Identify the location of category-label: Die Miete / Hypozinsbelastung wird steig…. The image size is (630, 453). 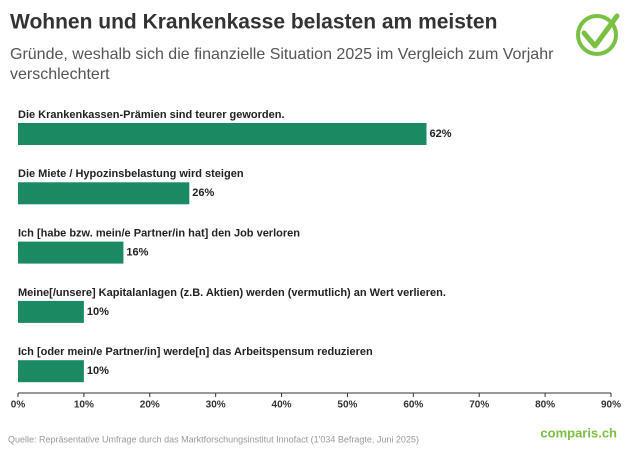
(131, 174).